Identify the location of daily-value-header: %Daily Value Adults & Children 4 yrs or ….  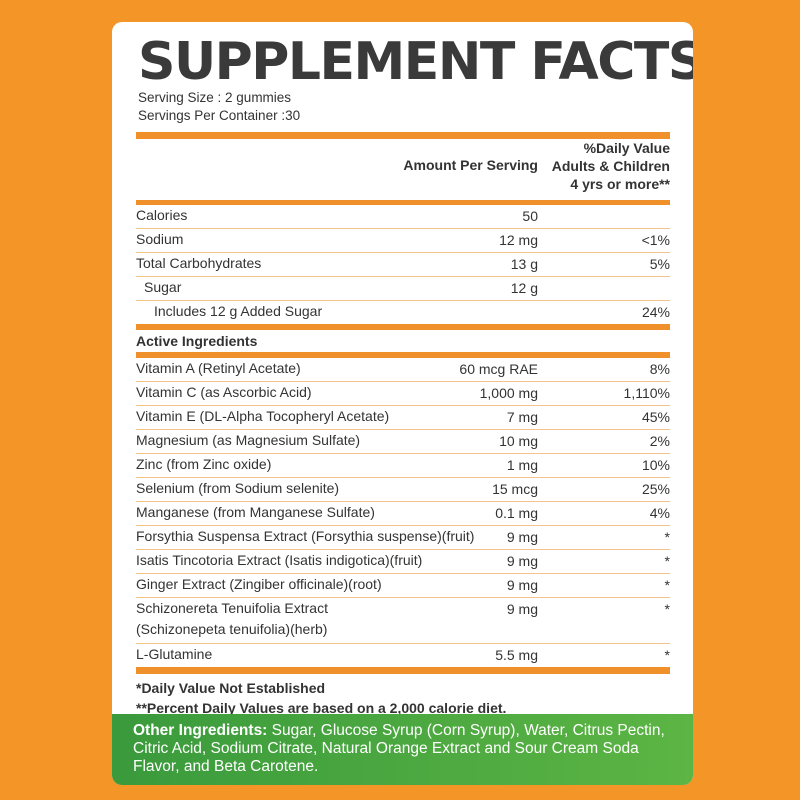
(611, 166).